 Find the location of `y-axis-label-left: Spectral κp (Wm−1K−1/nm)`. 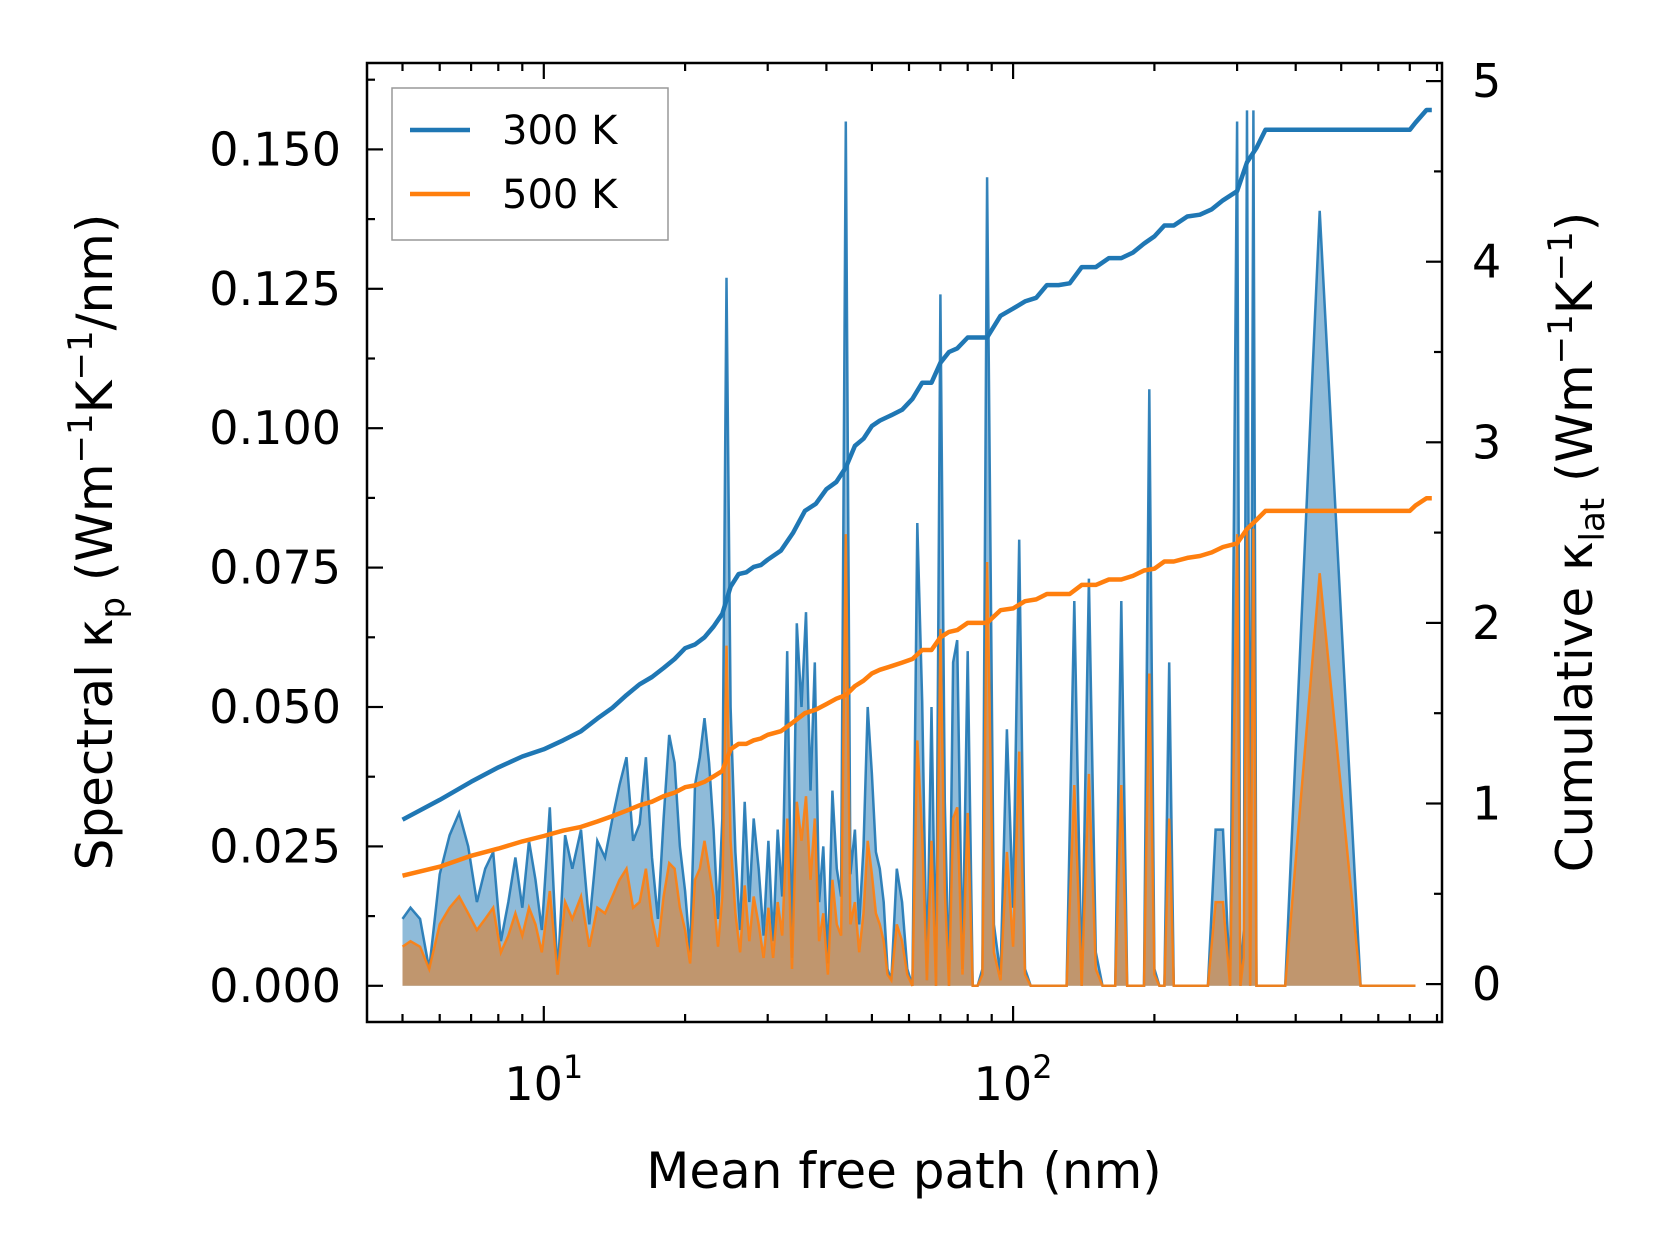

y-axis-label-left: Spectral κp (Wm−1K−1/nm) is located at coordinates (97, 542).